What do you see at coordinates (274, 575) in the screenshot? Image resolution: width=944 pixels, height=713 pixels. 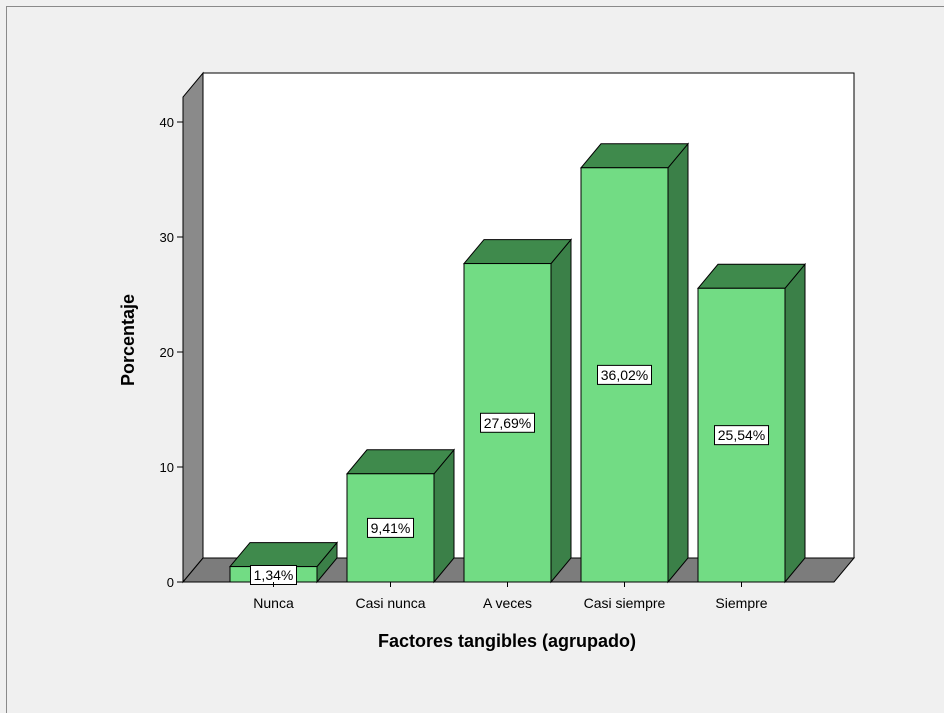 I see `data-label: 1,34%` at bounding box center [274, 575].